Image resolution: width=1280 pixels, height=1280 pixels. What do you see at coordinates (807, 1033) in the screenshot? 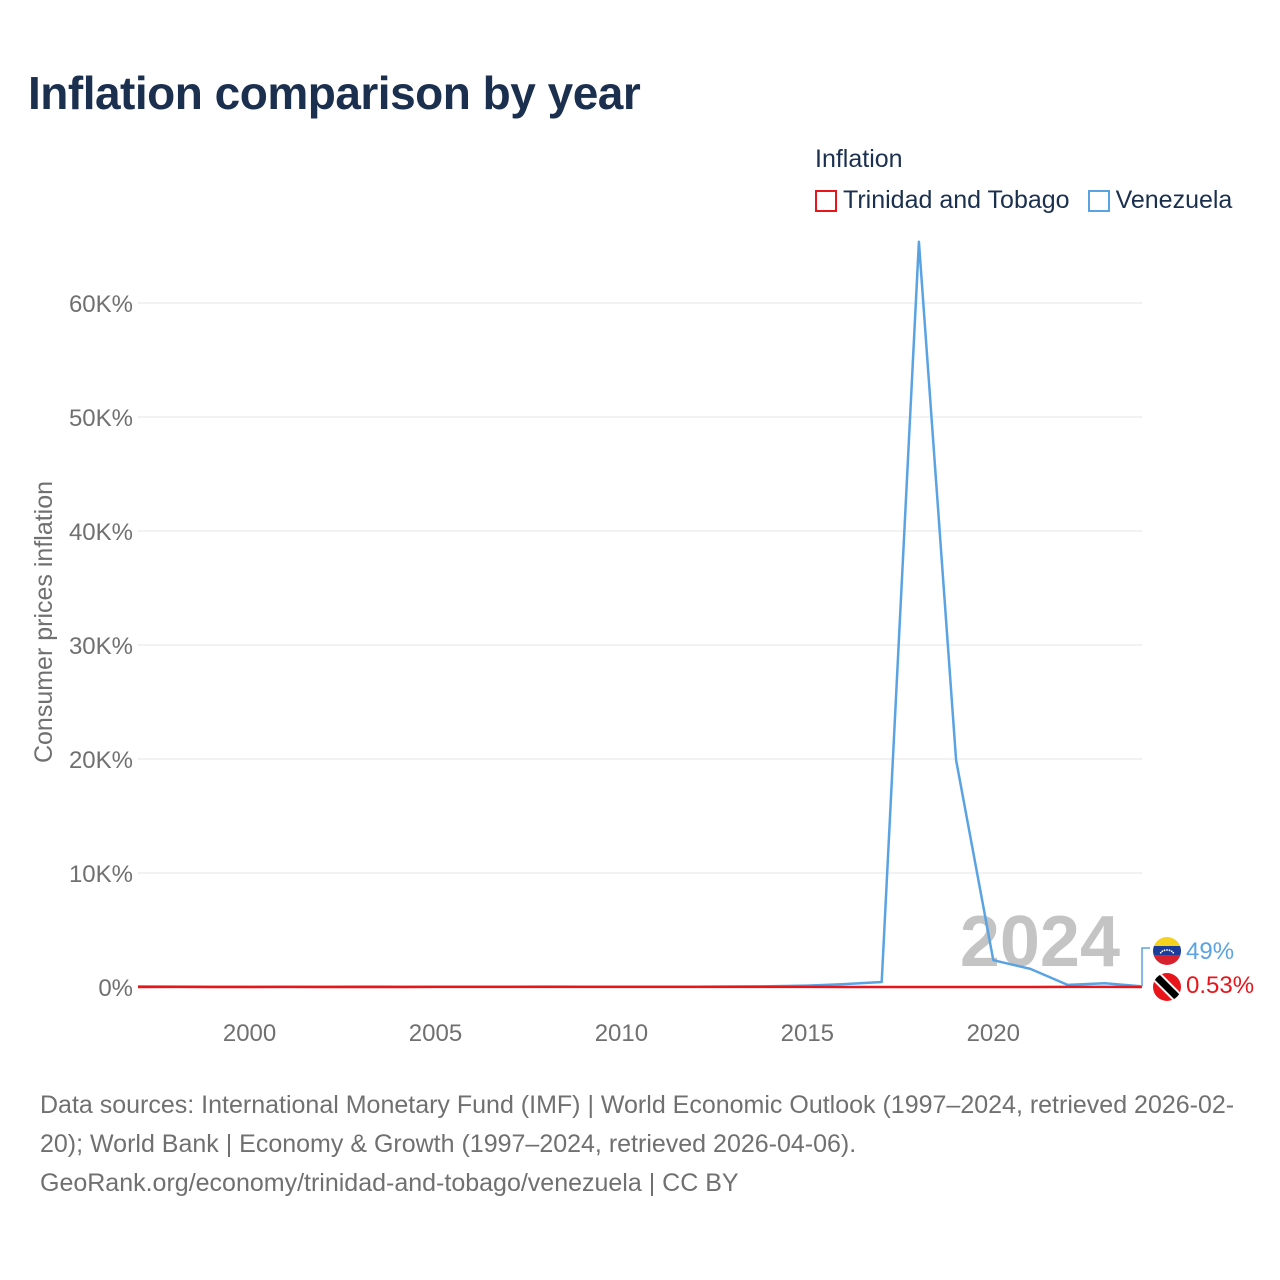
I see `x-tick-label: 2015` at bounding box center [807, 1033].